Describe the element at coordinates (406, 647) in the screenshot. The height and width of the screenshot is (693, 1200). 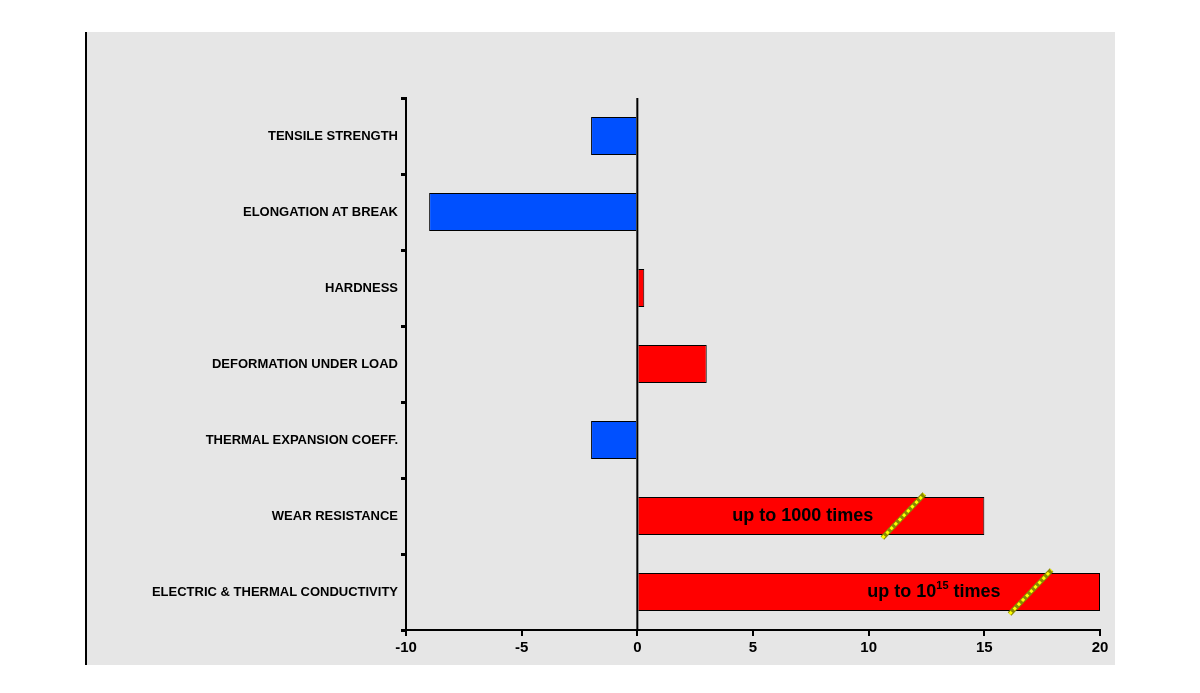
I see `x-tick-label: -10` at that location.